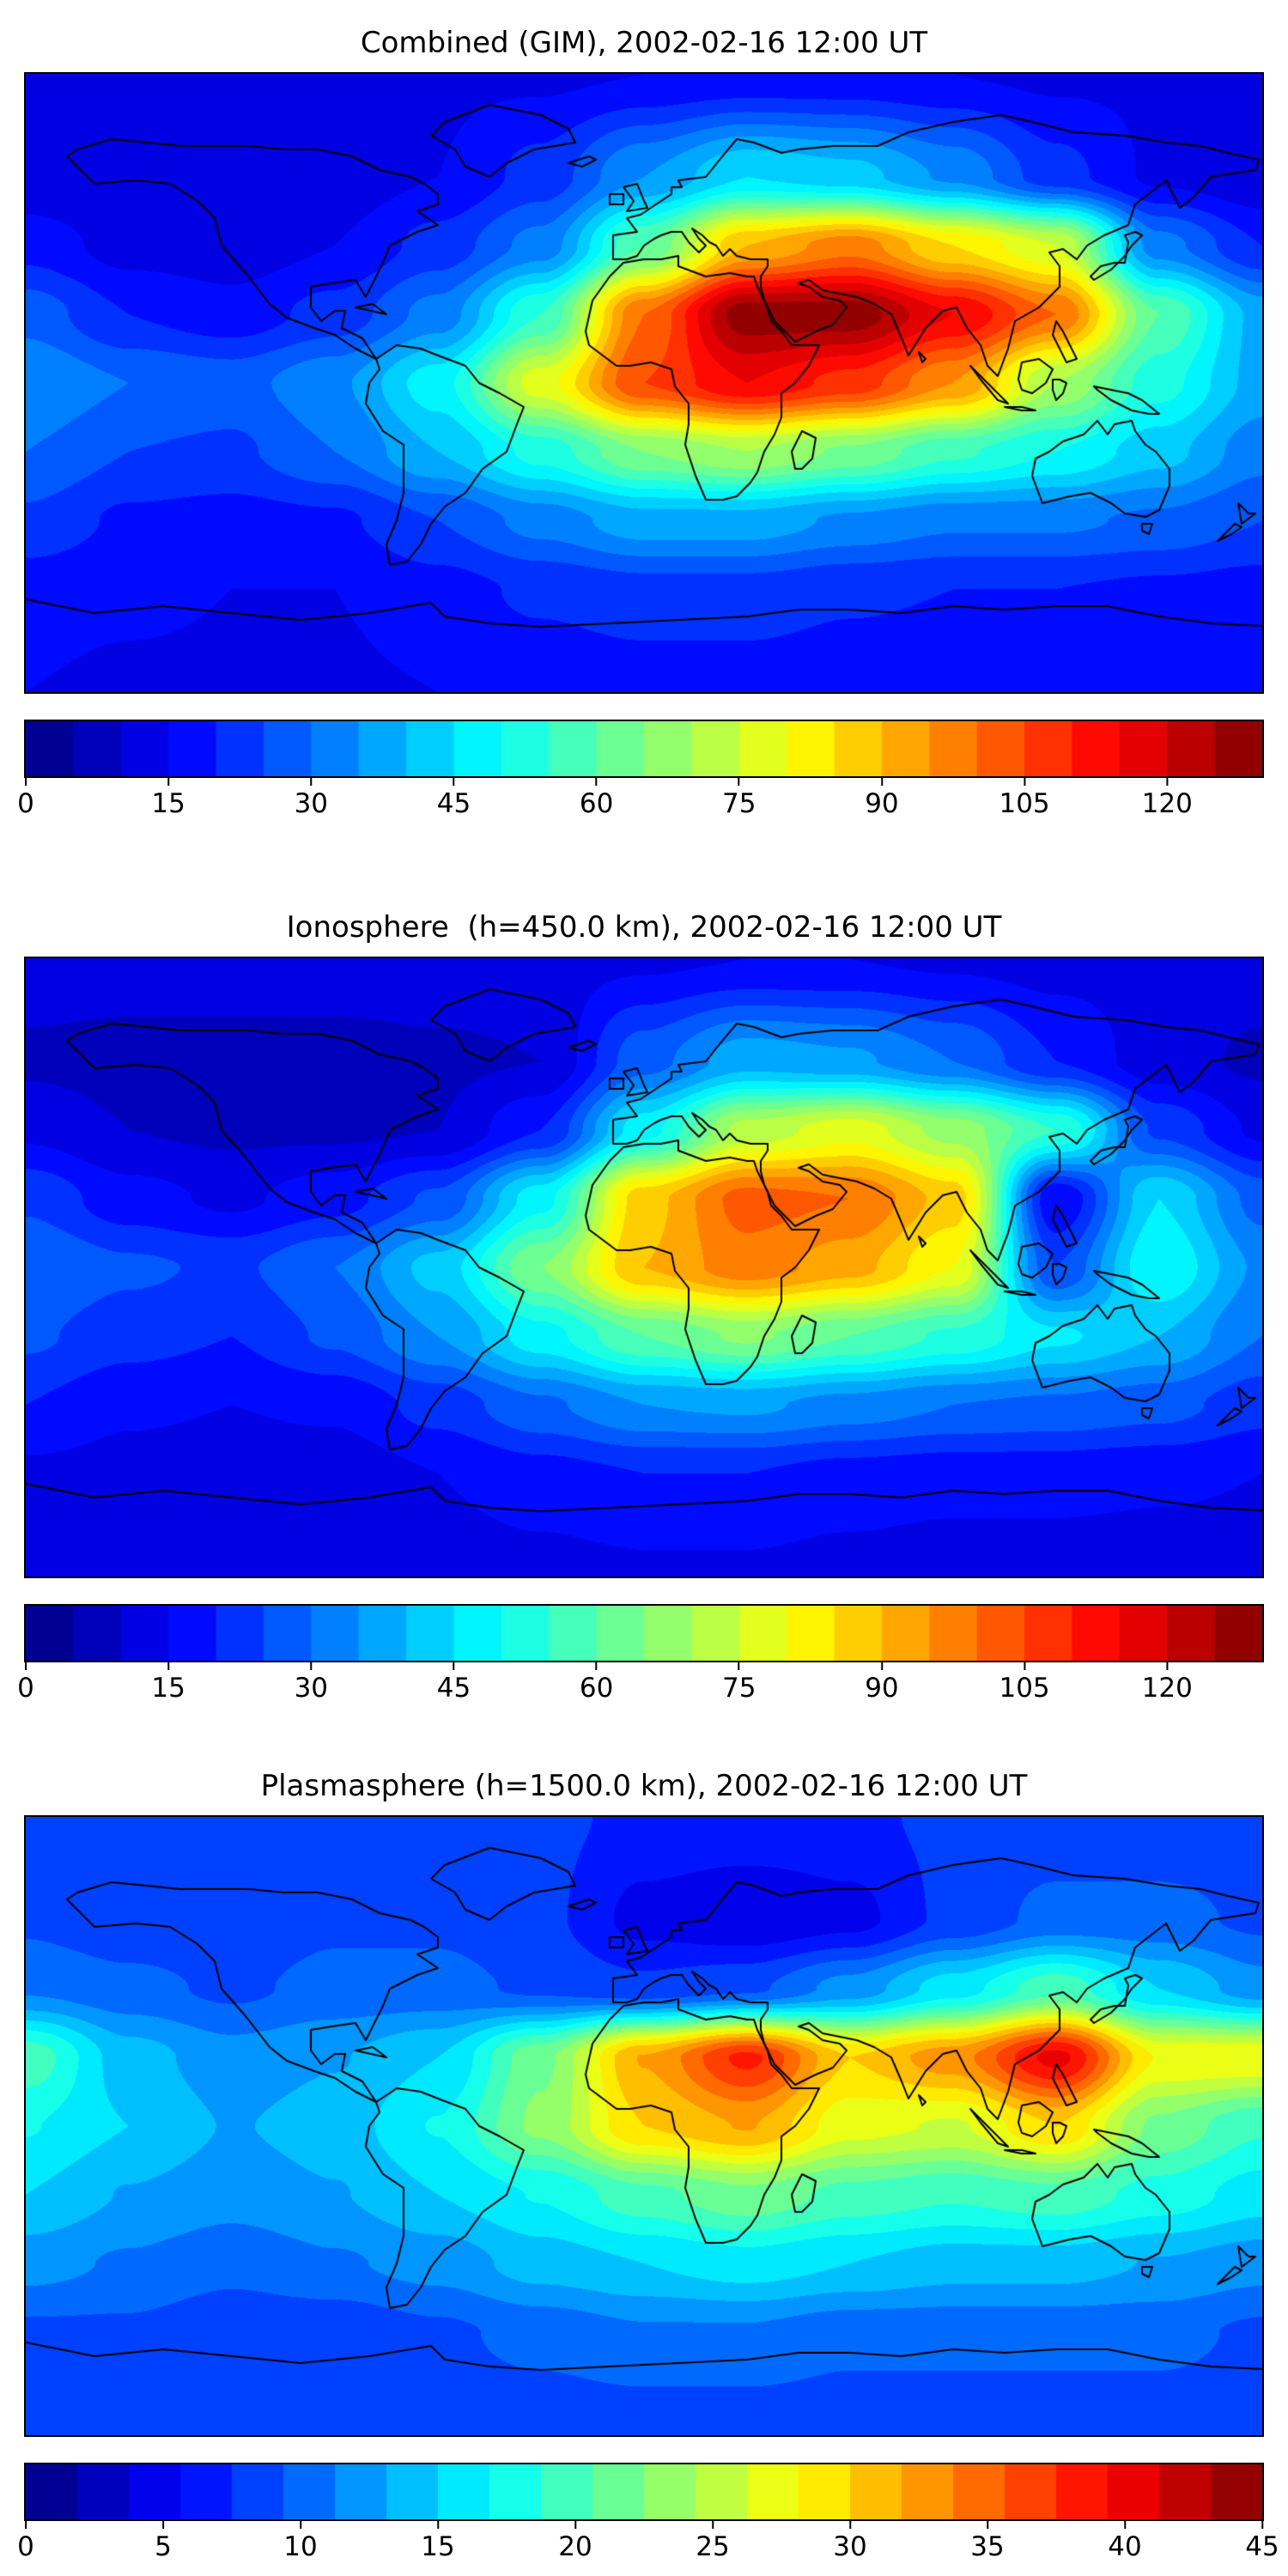  I want to click on colorbar-tick-label: 35, so click(987, 2541).